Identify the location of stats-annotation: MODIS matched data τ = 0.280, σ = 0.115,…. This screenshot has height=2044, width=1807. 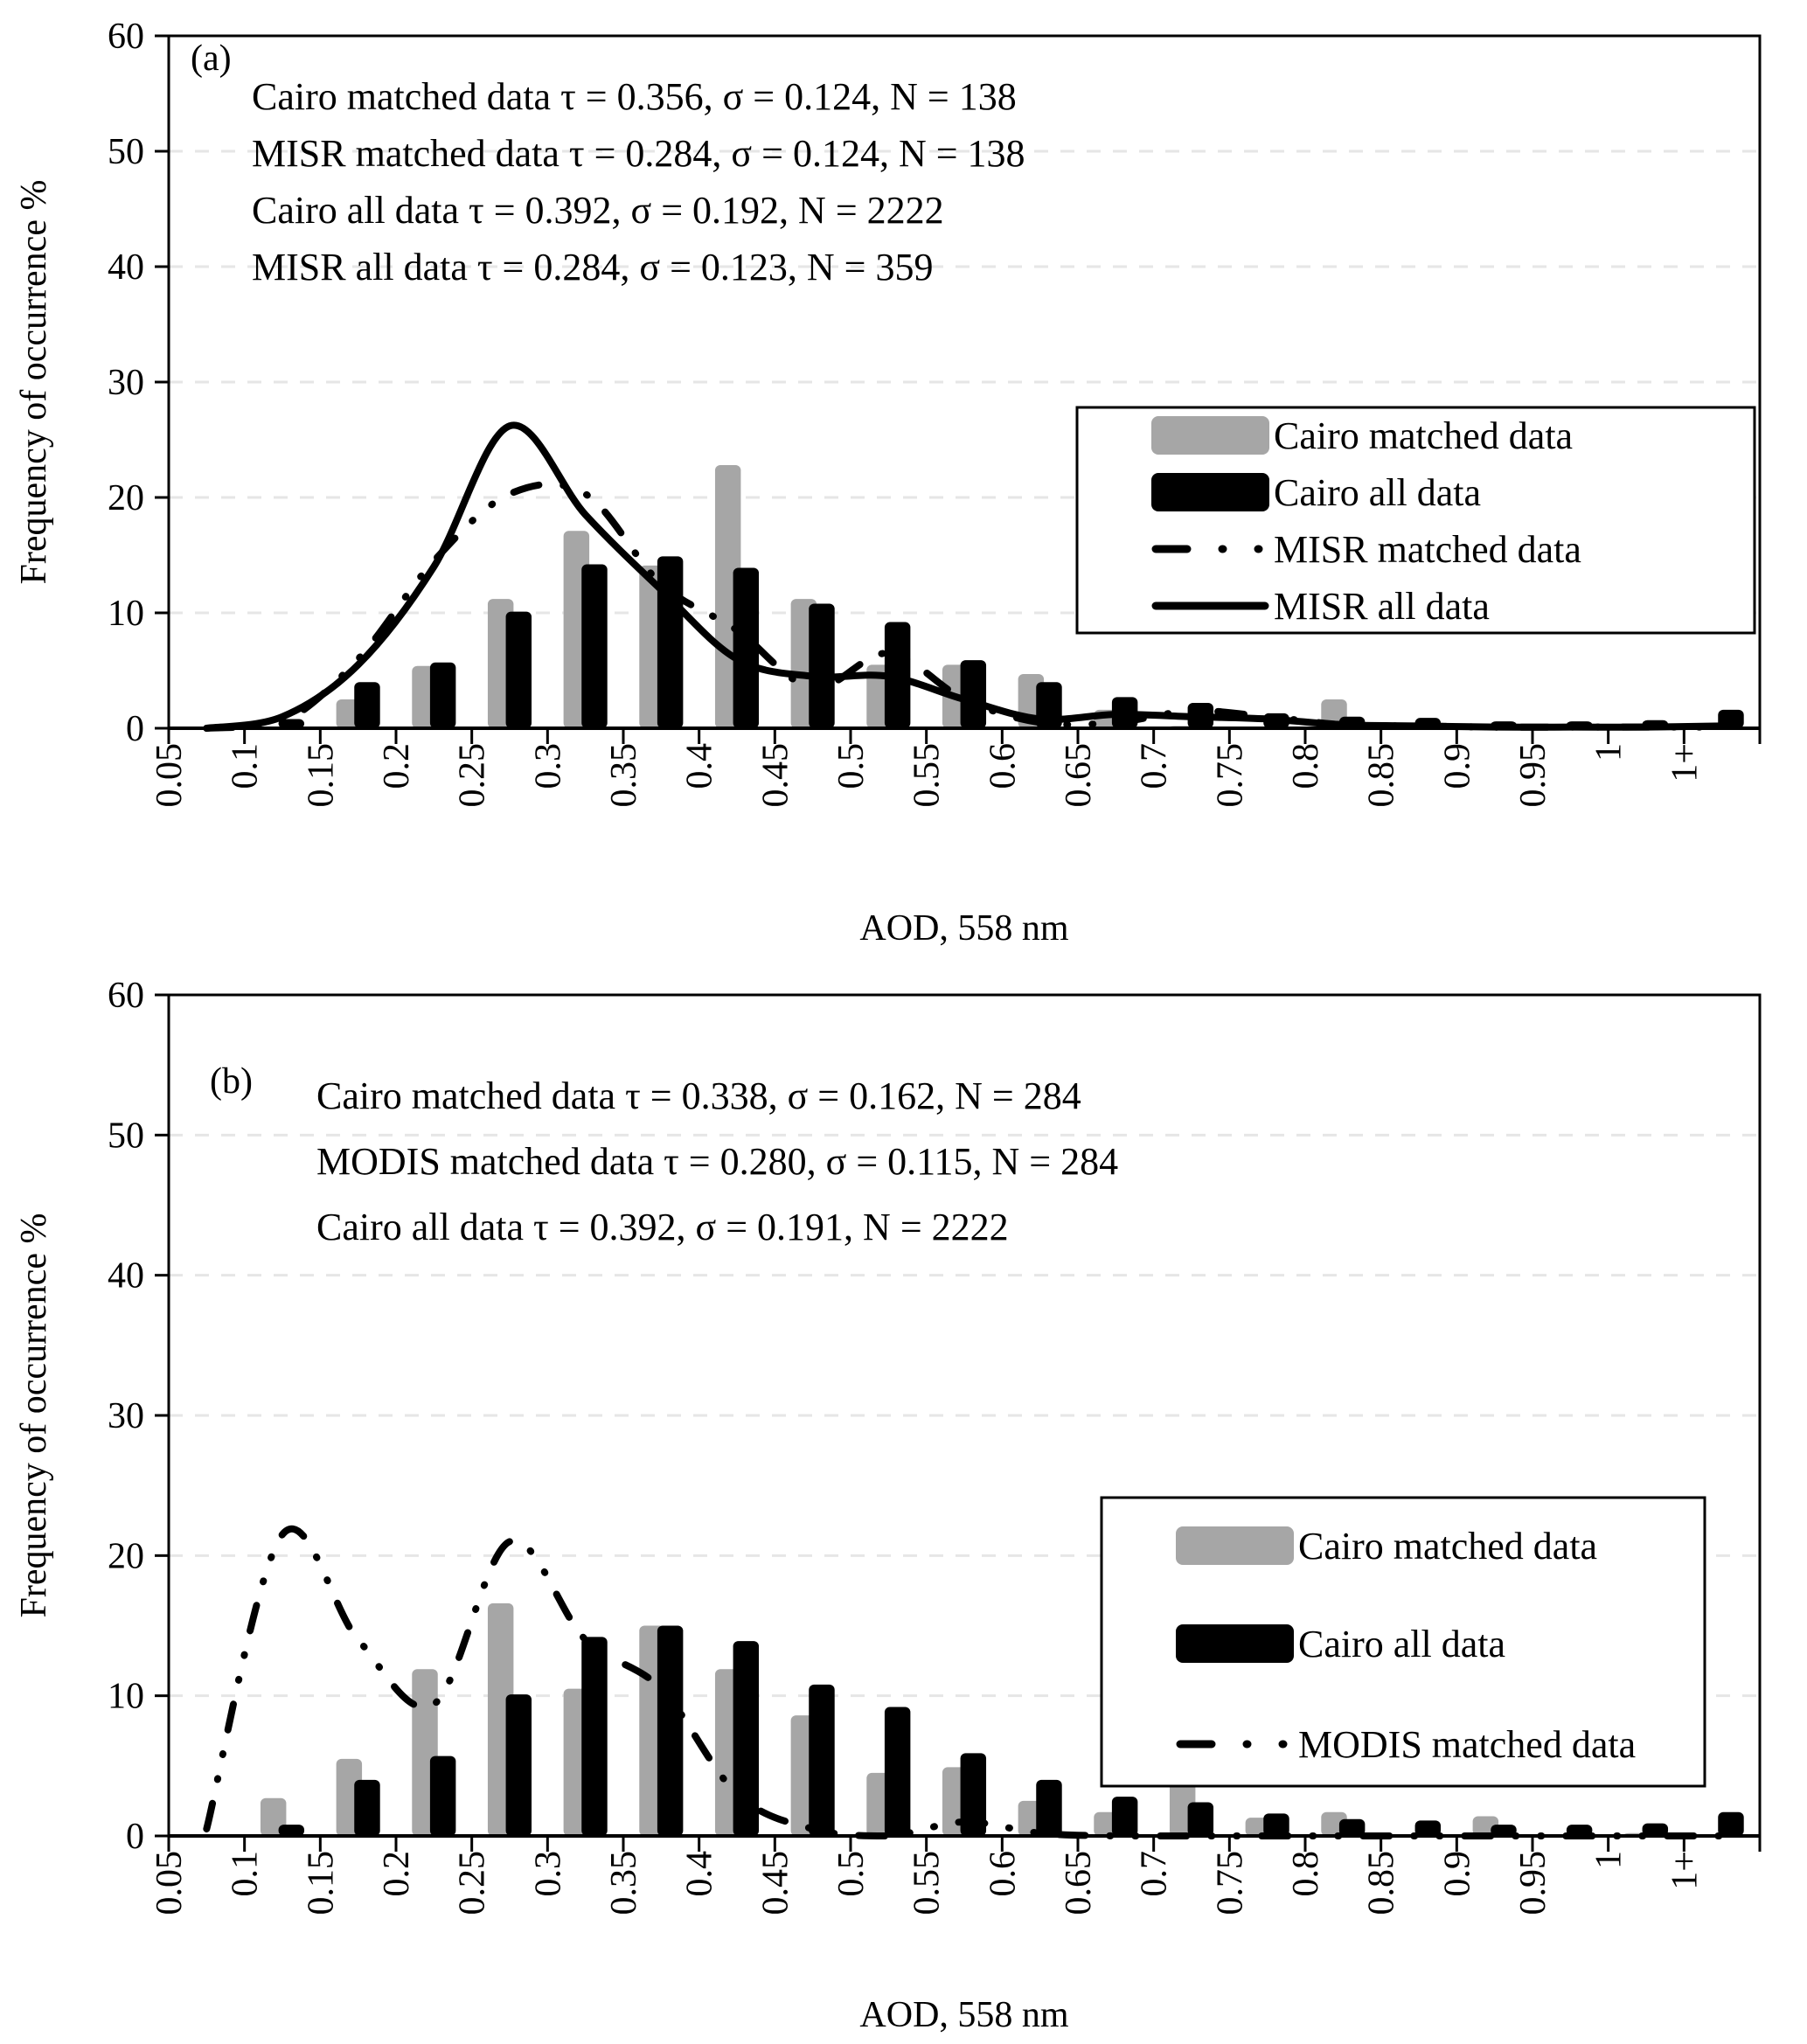
(717, 1161).